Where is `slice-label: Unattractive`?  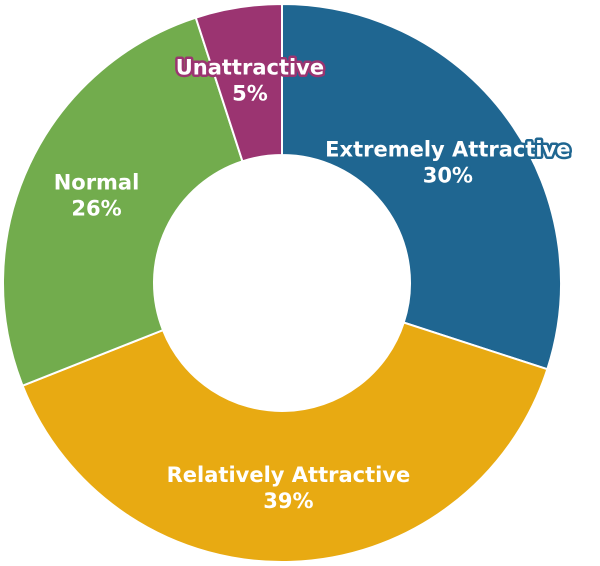
slice-label: Unattractive is located at coordinates (250, 68).